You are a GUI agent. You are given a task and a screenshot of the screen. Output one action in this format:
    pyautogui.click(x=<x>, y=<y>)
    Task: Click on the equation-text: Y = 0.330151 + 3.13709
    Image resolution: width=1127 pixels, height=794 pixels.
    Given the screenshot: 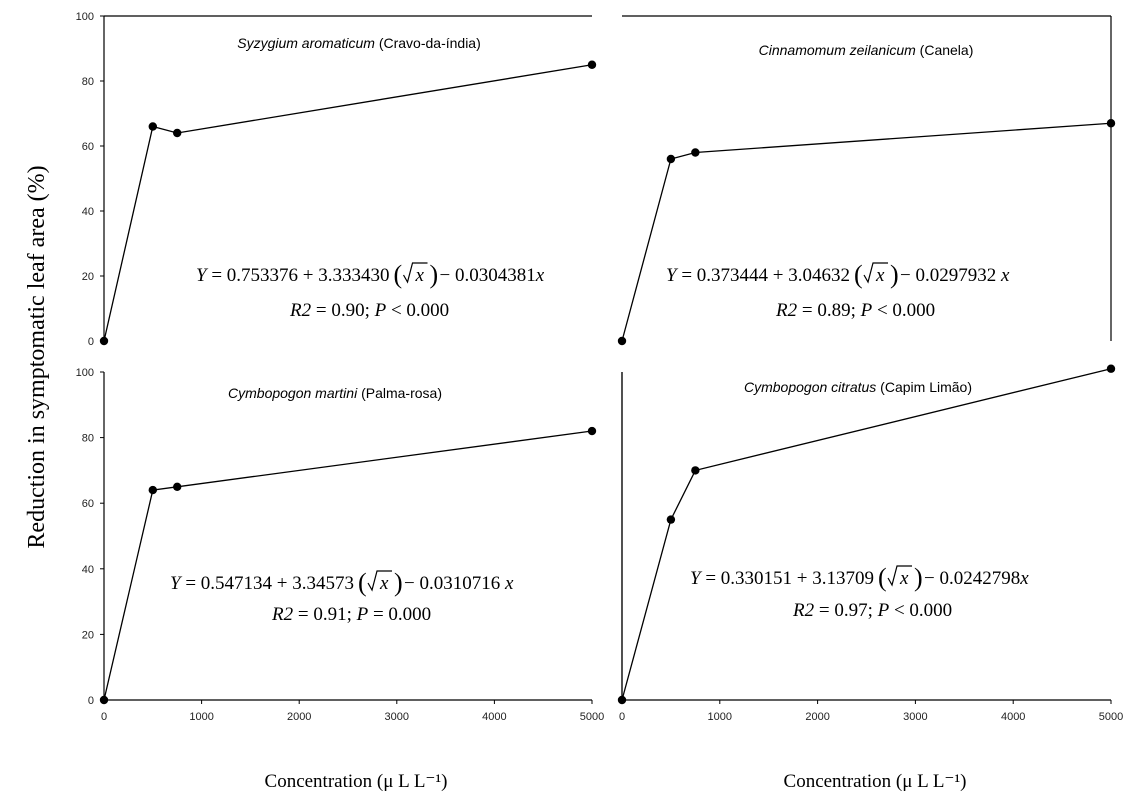 What is the action you would take?
    pyautogui.click(x=782, y=578)
    